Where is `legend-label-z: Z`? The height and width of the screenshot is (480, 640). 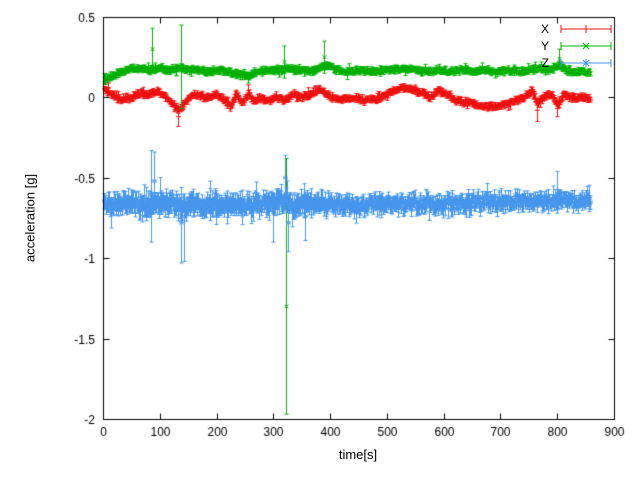 legend-label-z: Z is located at coordinates (545, 62).